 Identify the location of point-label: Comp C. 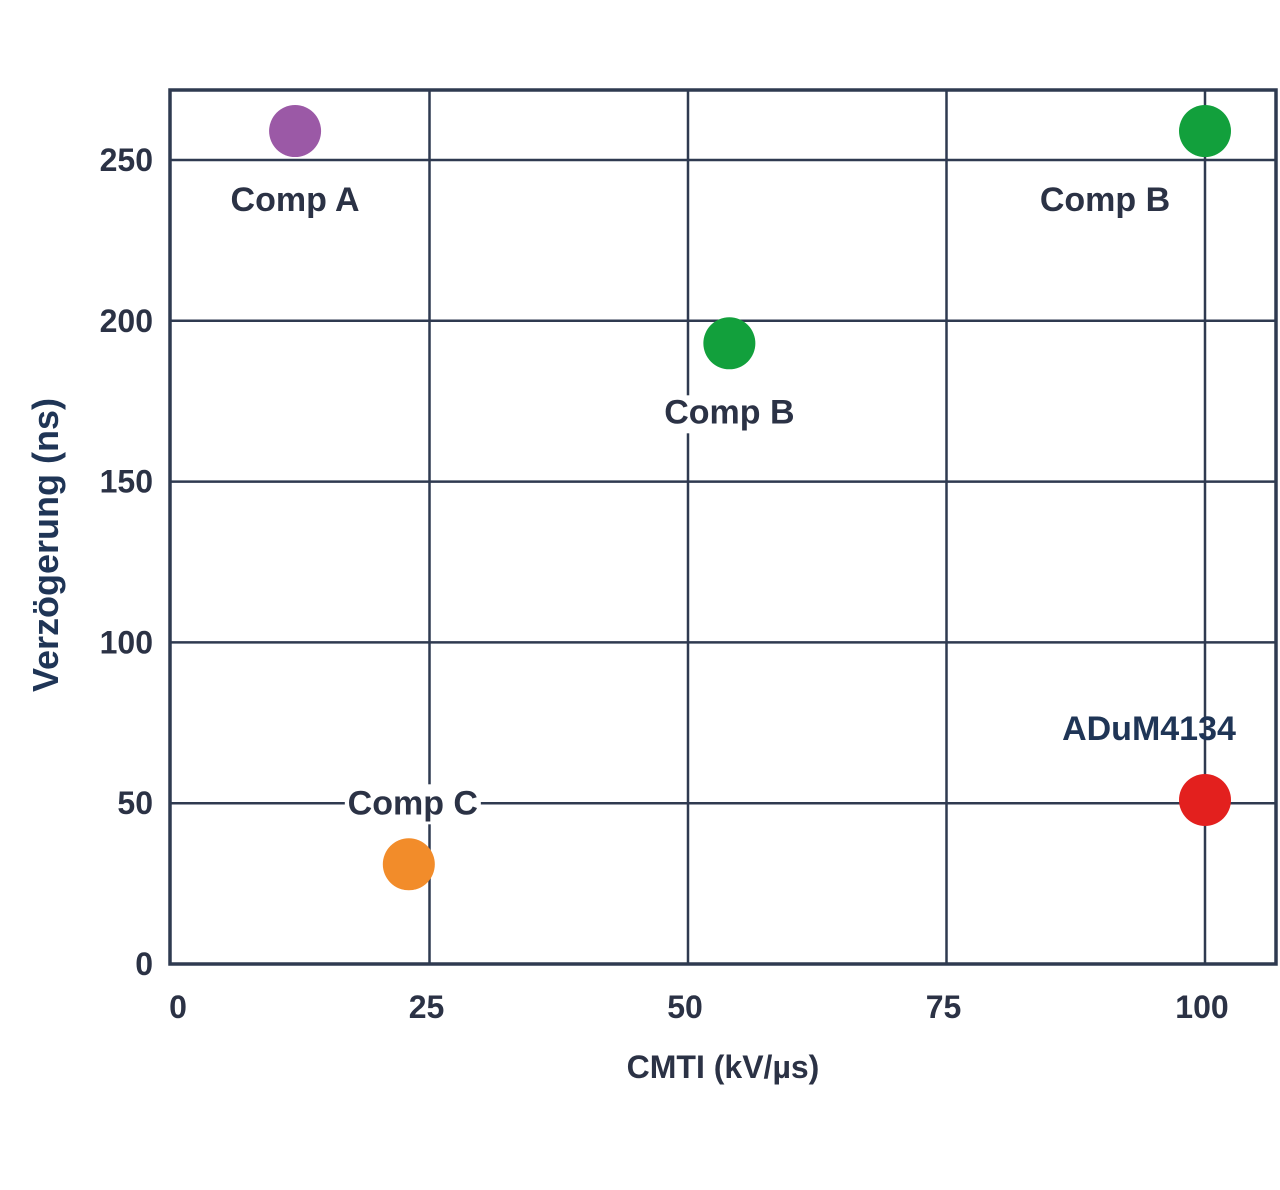
(413, 803).